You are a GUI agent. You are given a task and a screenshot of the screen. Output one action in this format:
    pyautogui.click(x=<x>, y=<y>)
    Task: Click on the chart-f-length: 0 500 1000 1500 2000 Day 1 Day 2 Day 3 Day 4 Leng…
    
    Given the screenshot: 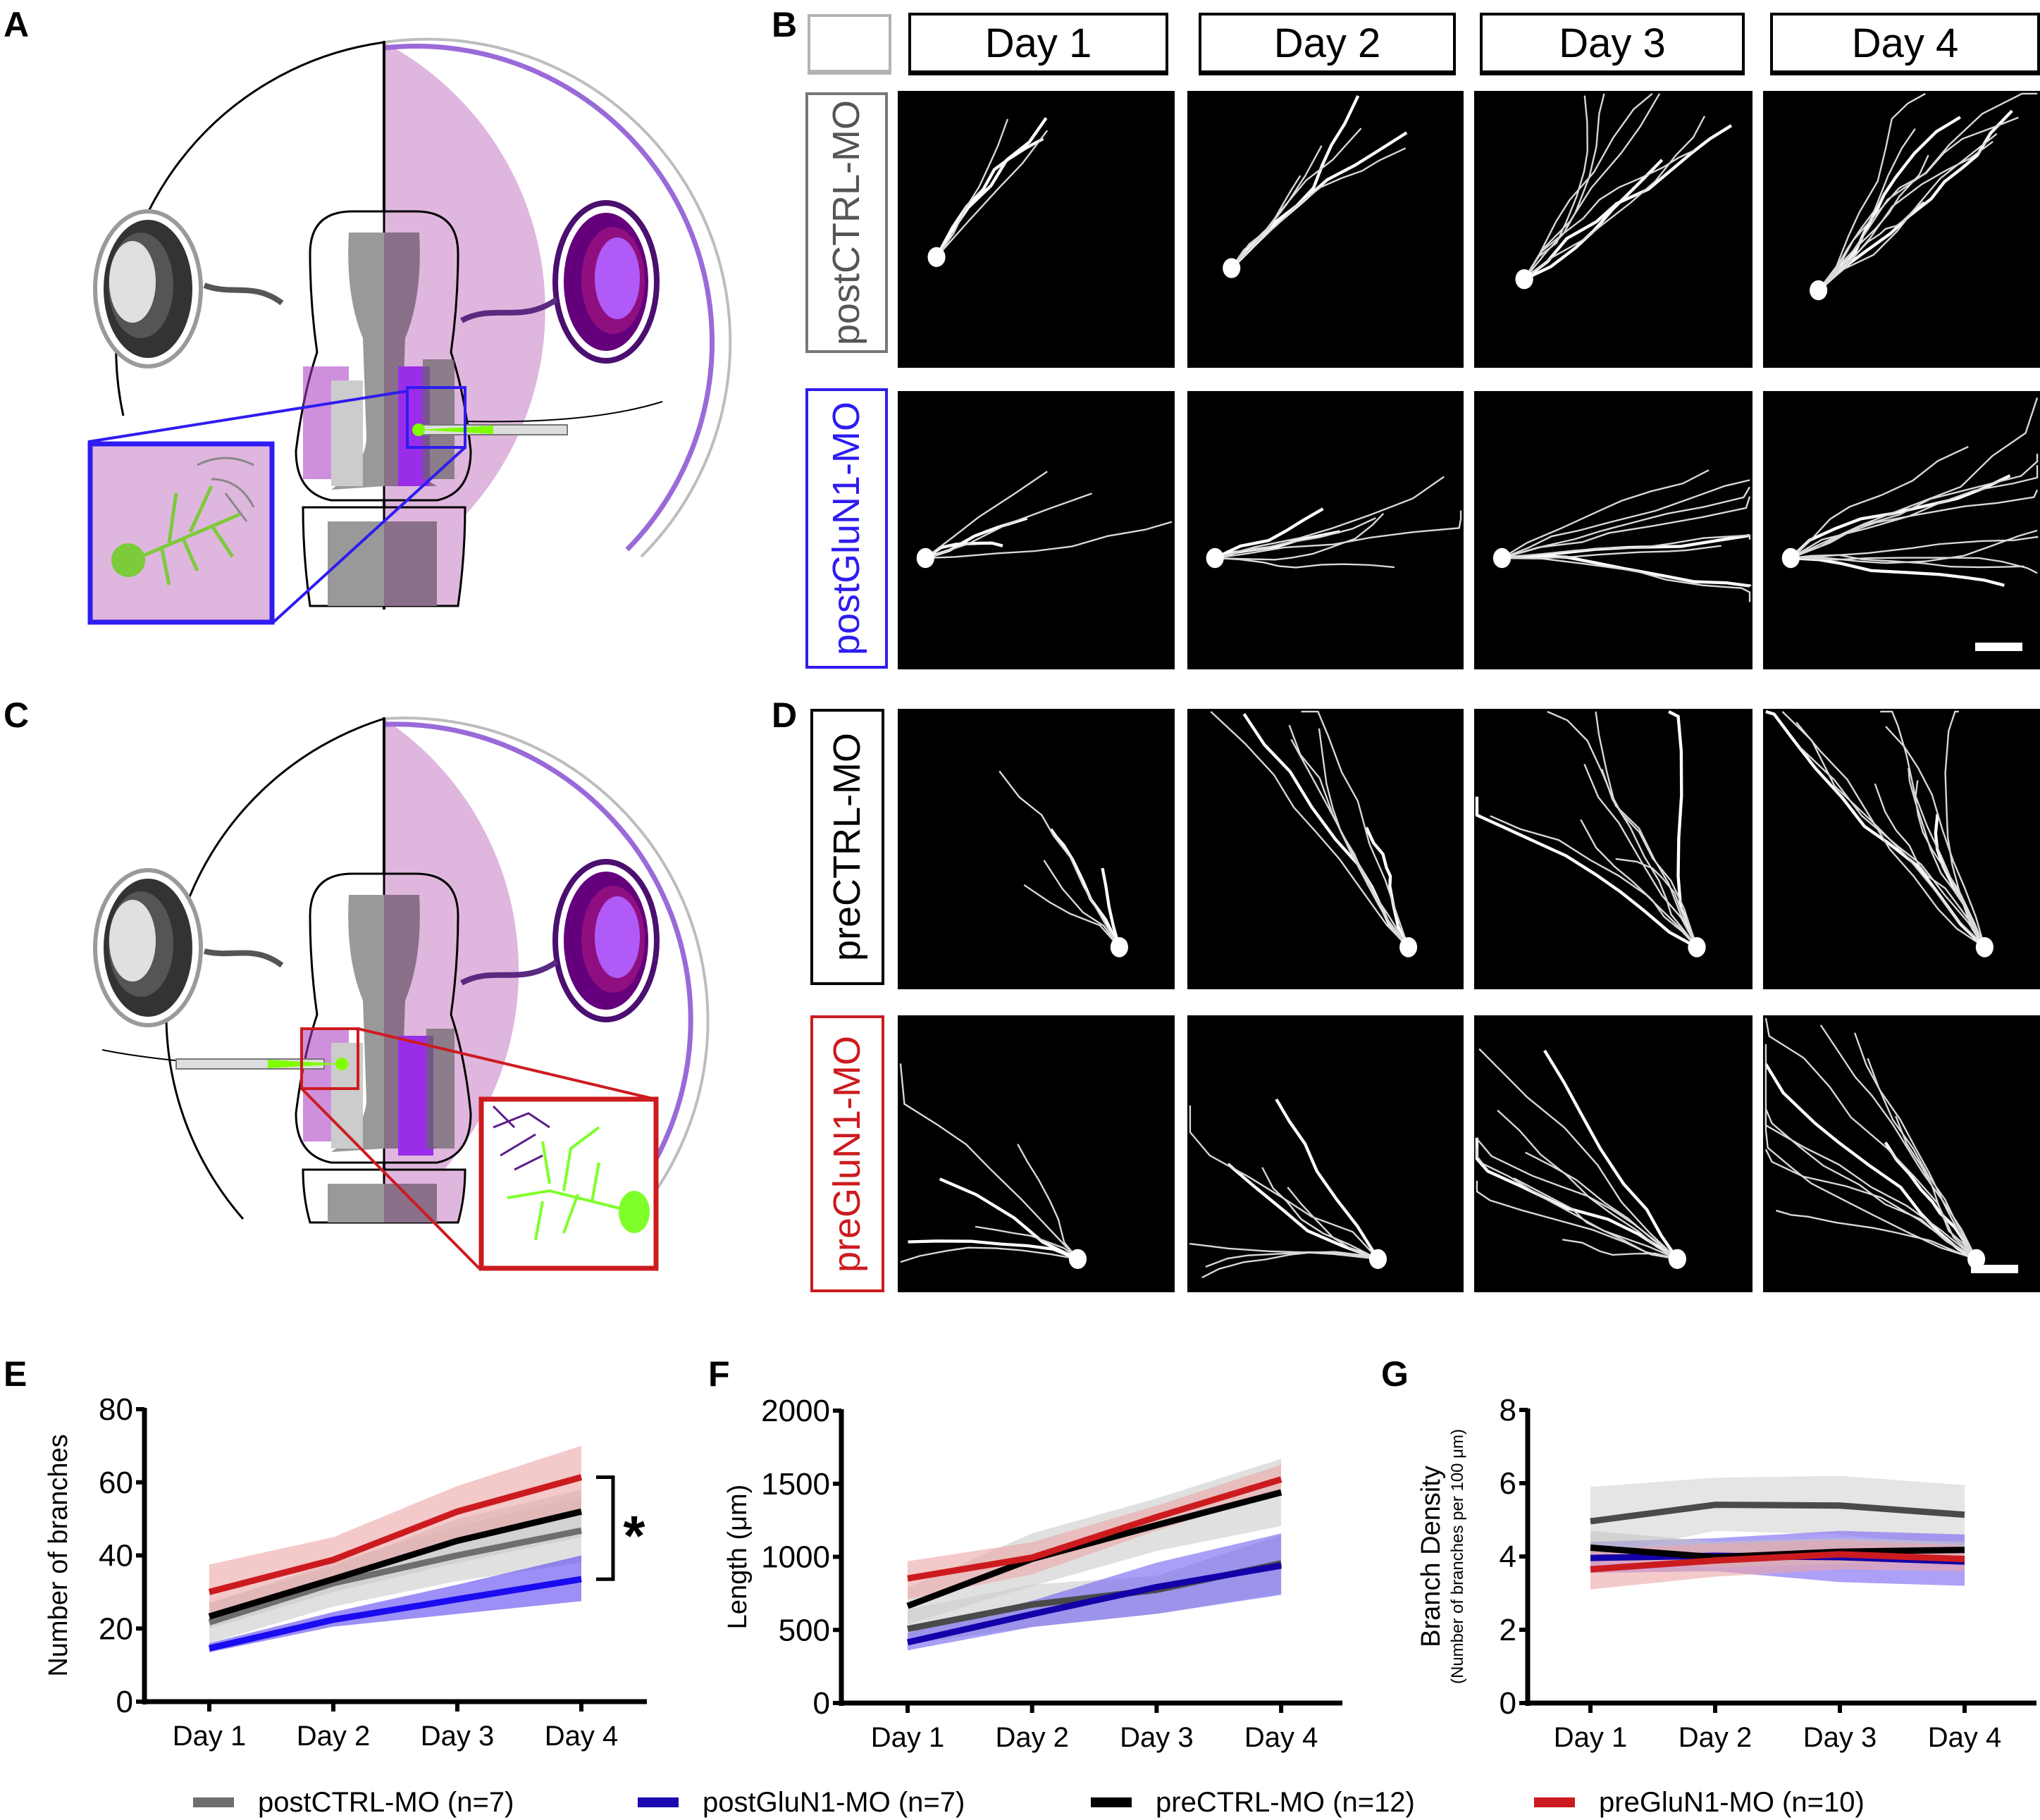 What is the action you would take?
    pyautogui.click(x=1032, y=1573)
    